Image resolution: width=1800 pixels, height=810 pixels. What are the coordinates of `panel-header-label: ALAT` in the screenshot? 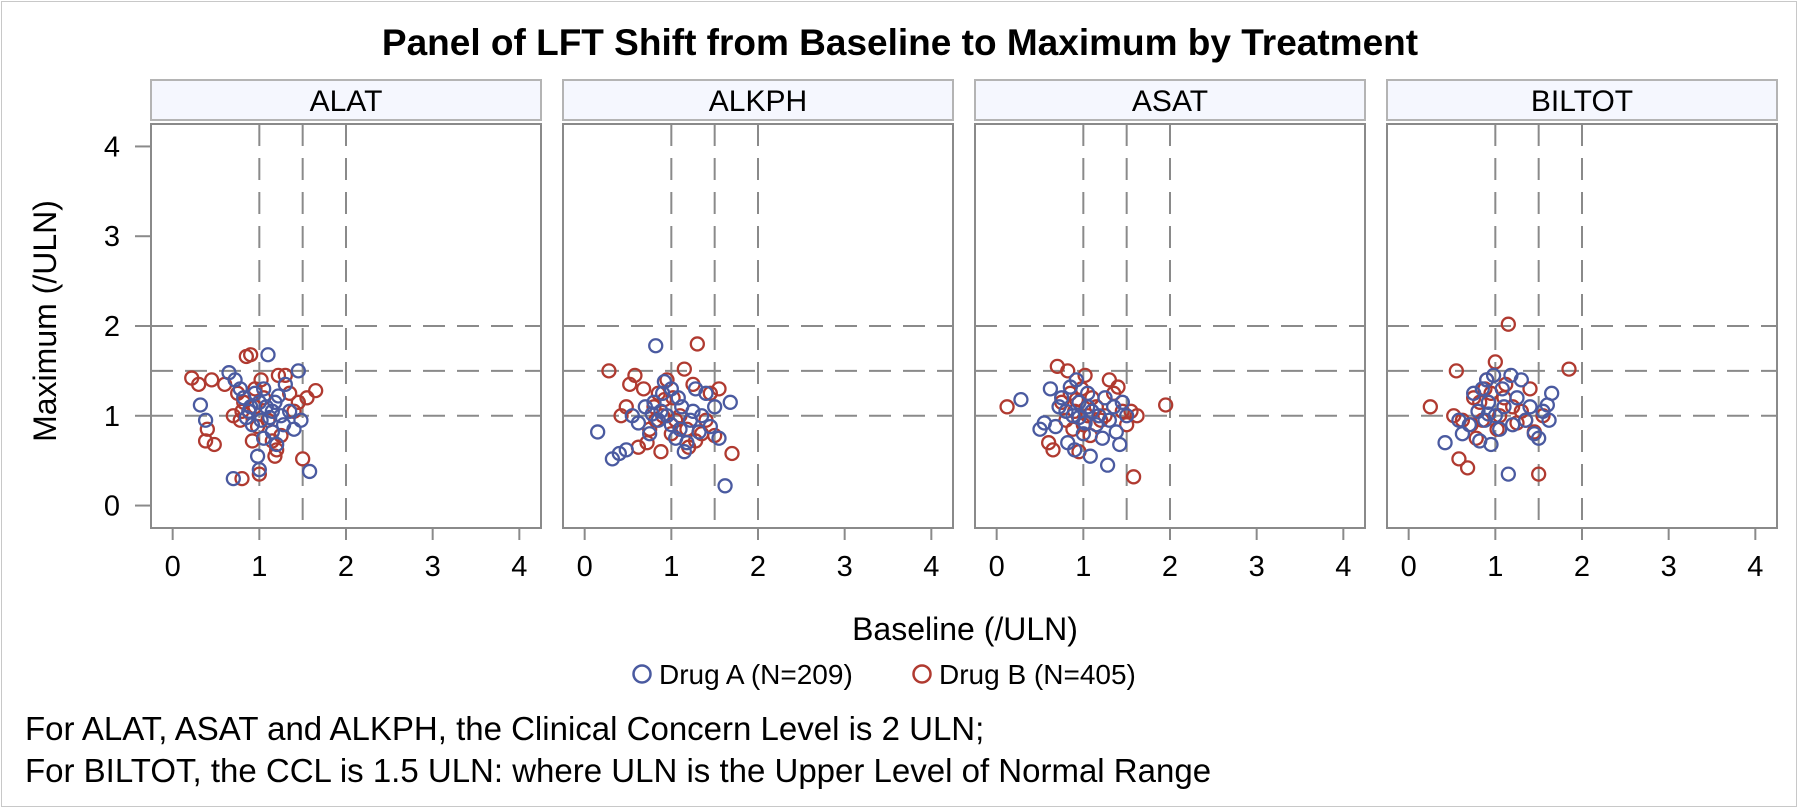 It's located at (346, 101).